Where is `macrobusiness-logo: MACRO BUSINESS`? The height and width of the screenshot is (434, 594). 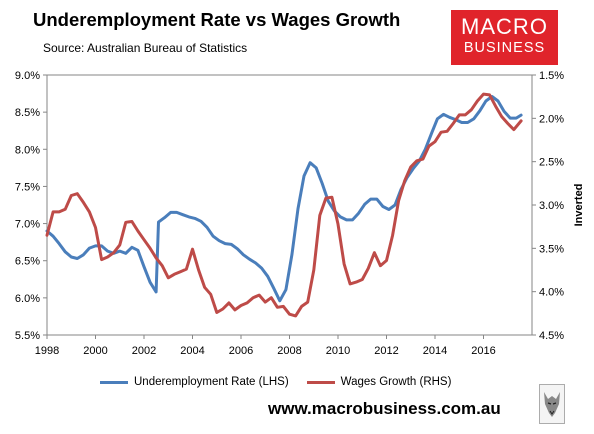
macrobusiness-logo: MACRO BUSINESS is located at coordinates (504, 37).